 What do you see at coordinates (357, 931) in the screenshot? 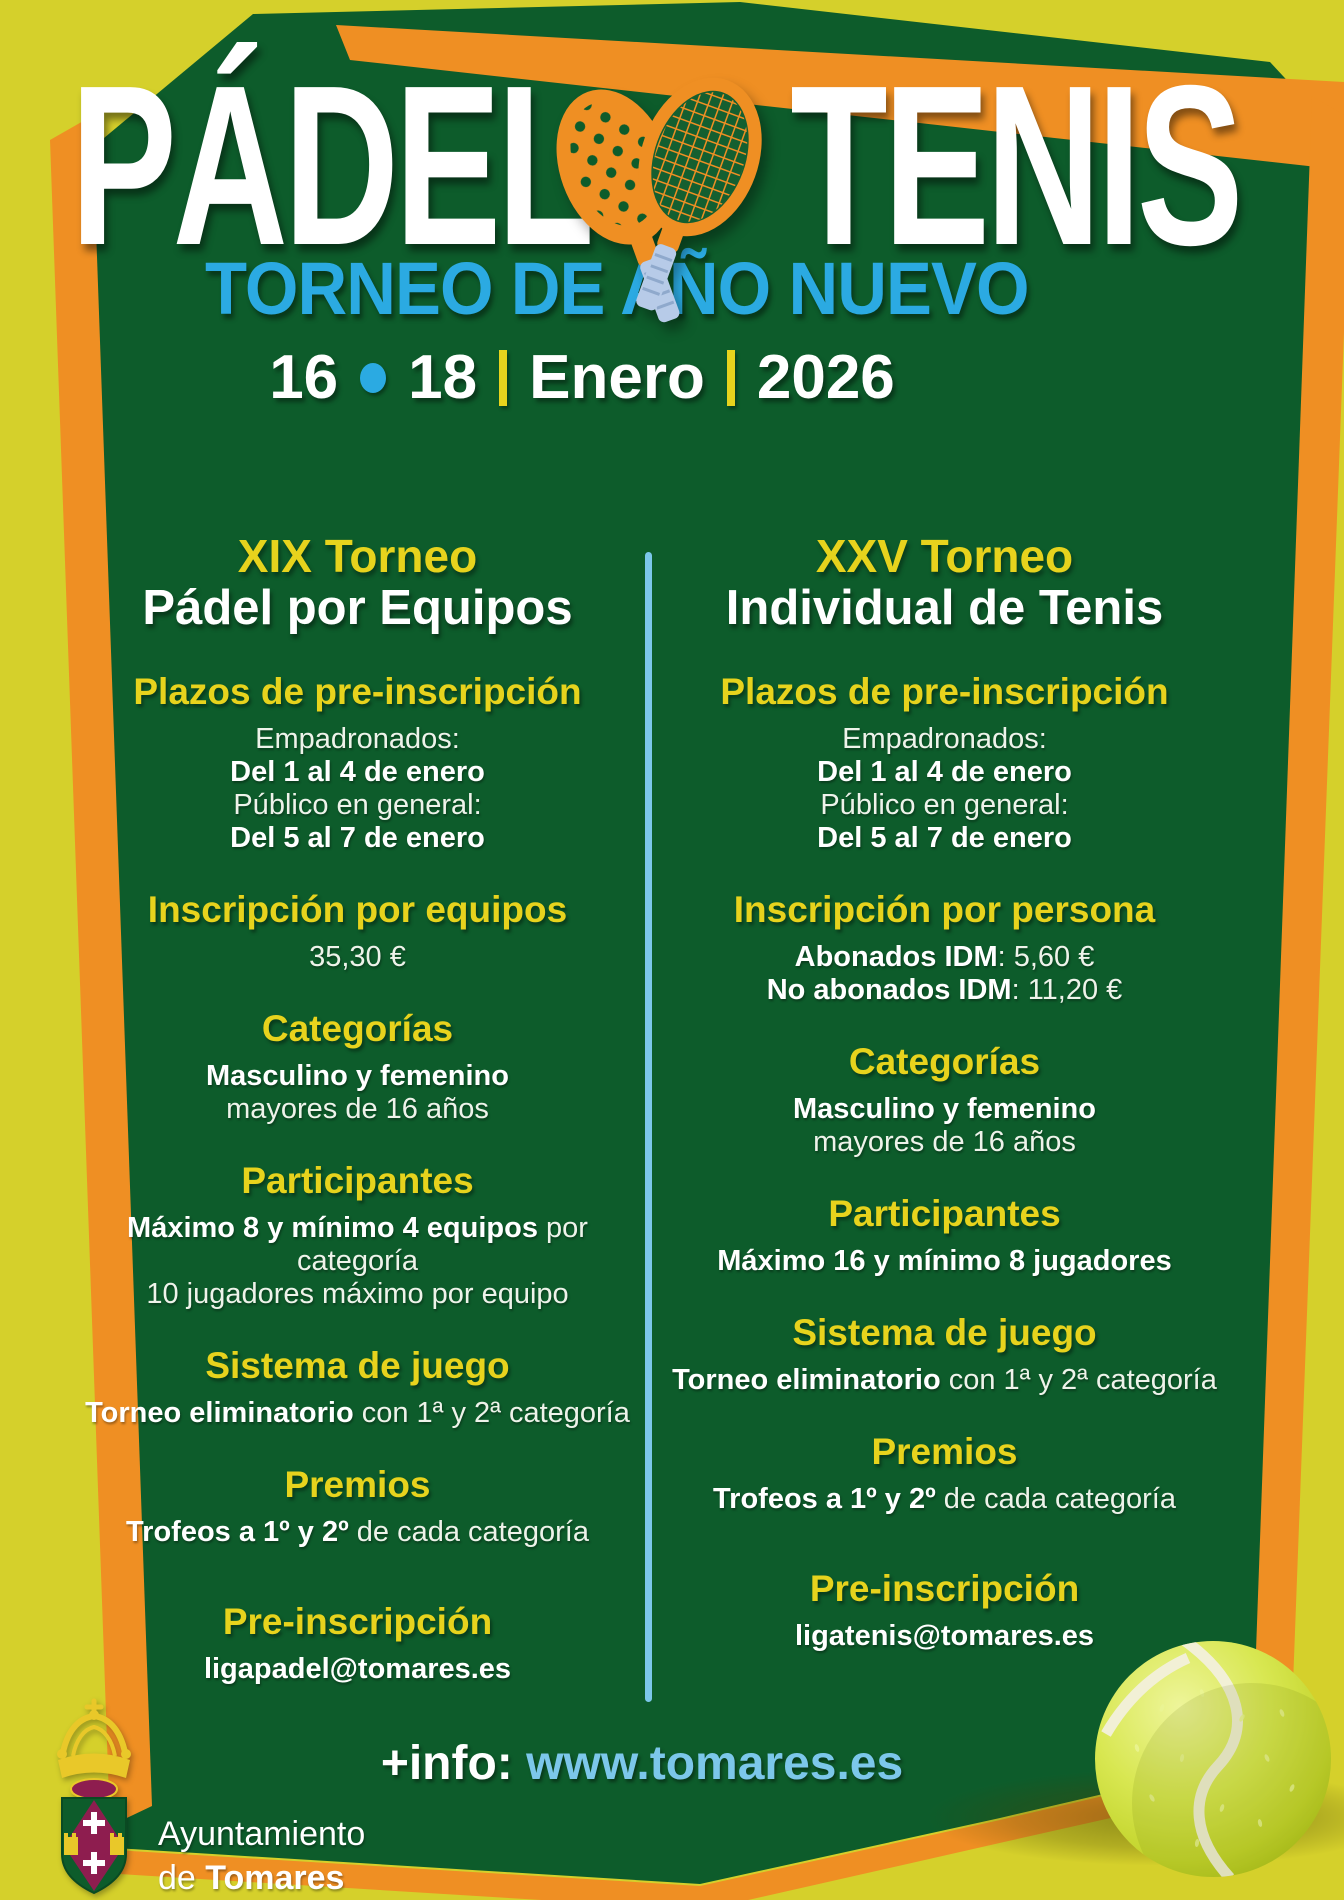
I see `section-padel-1: Inscripción por equipos 35,30 €` at bounding box center [357, 931].